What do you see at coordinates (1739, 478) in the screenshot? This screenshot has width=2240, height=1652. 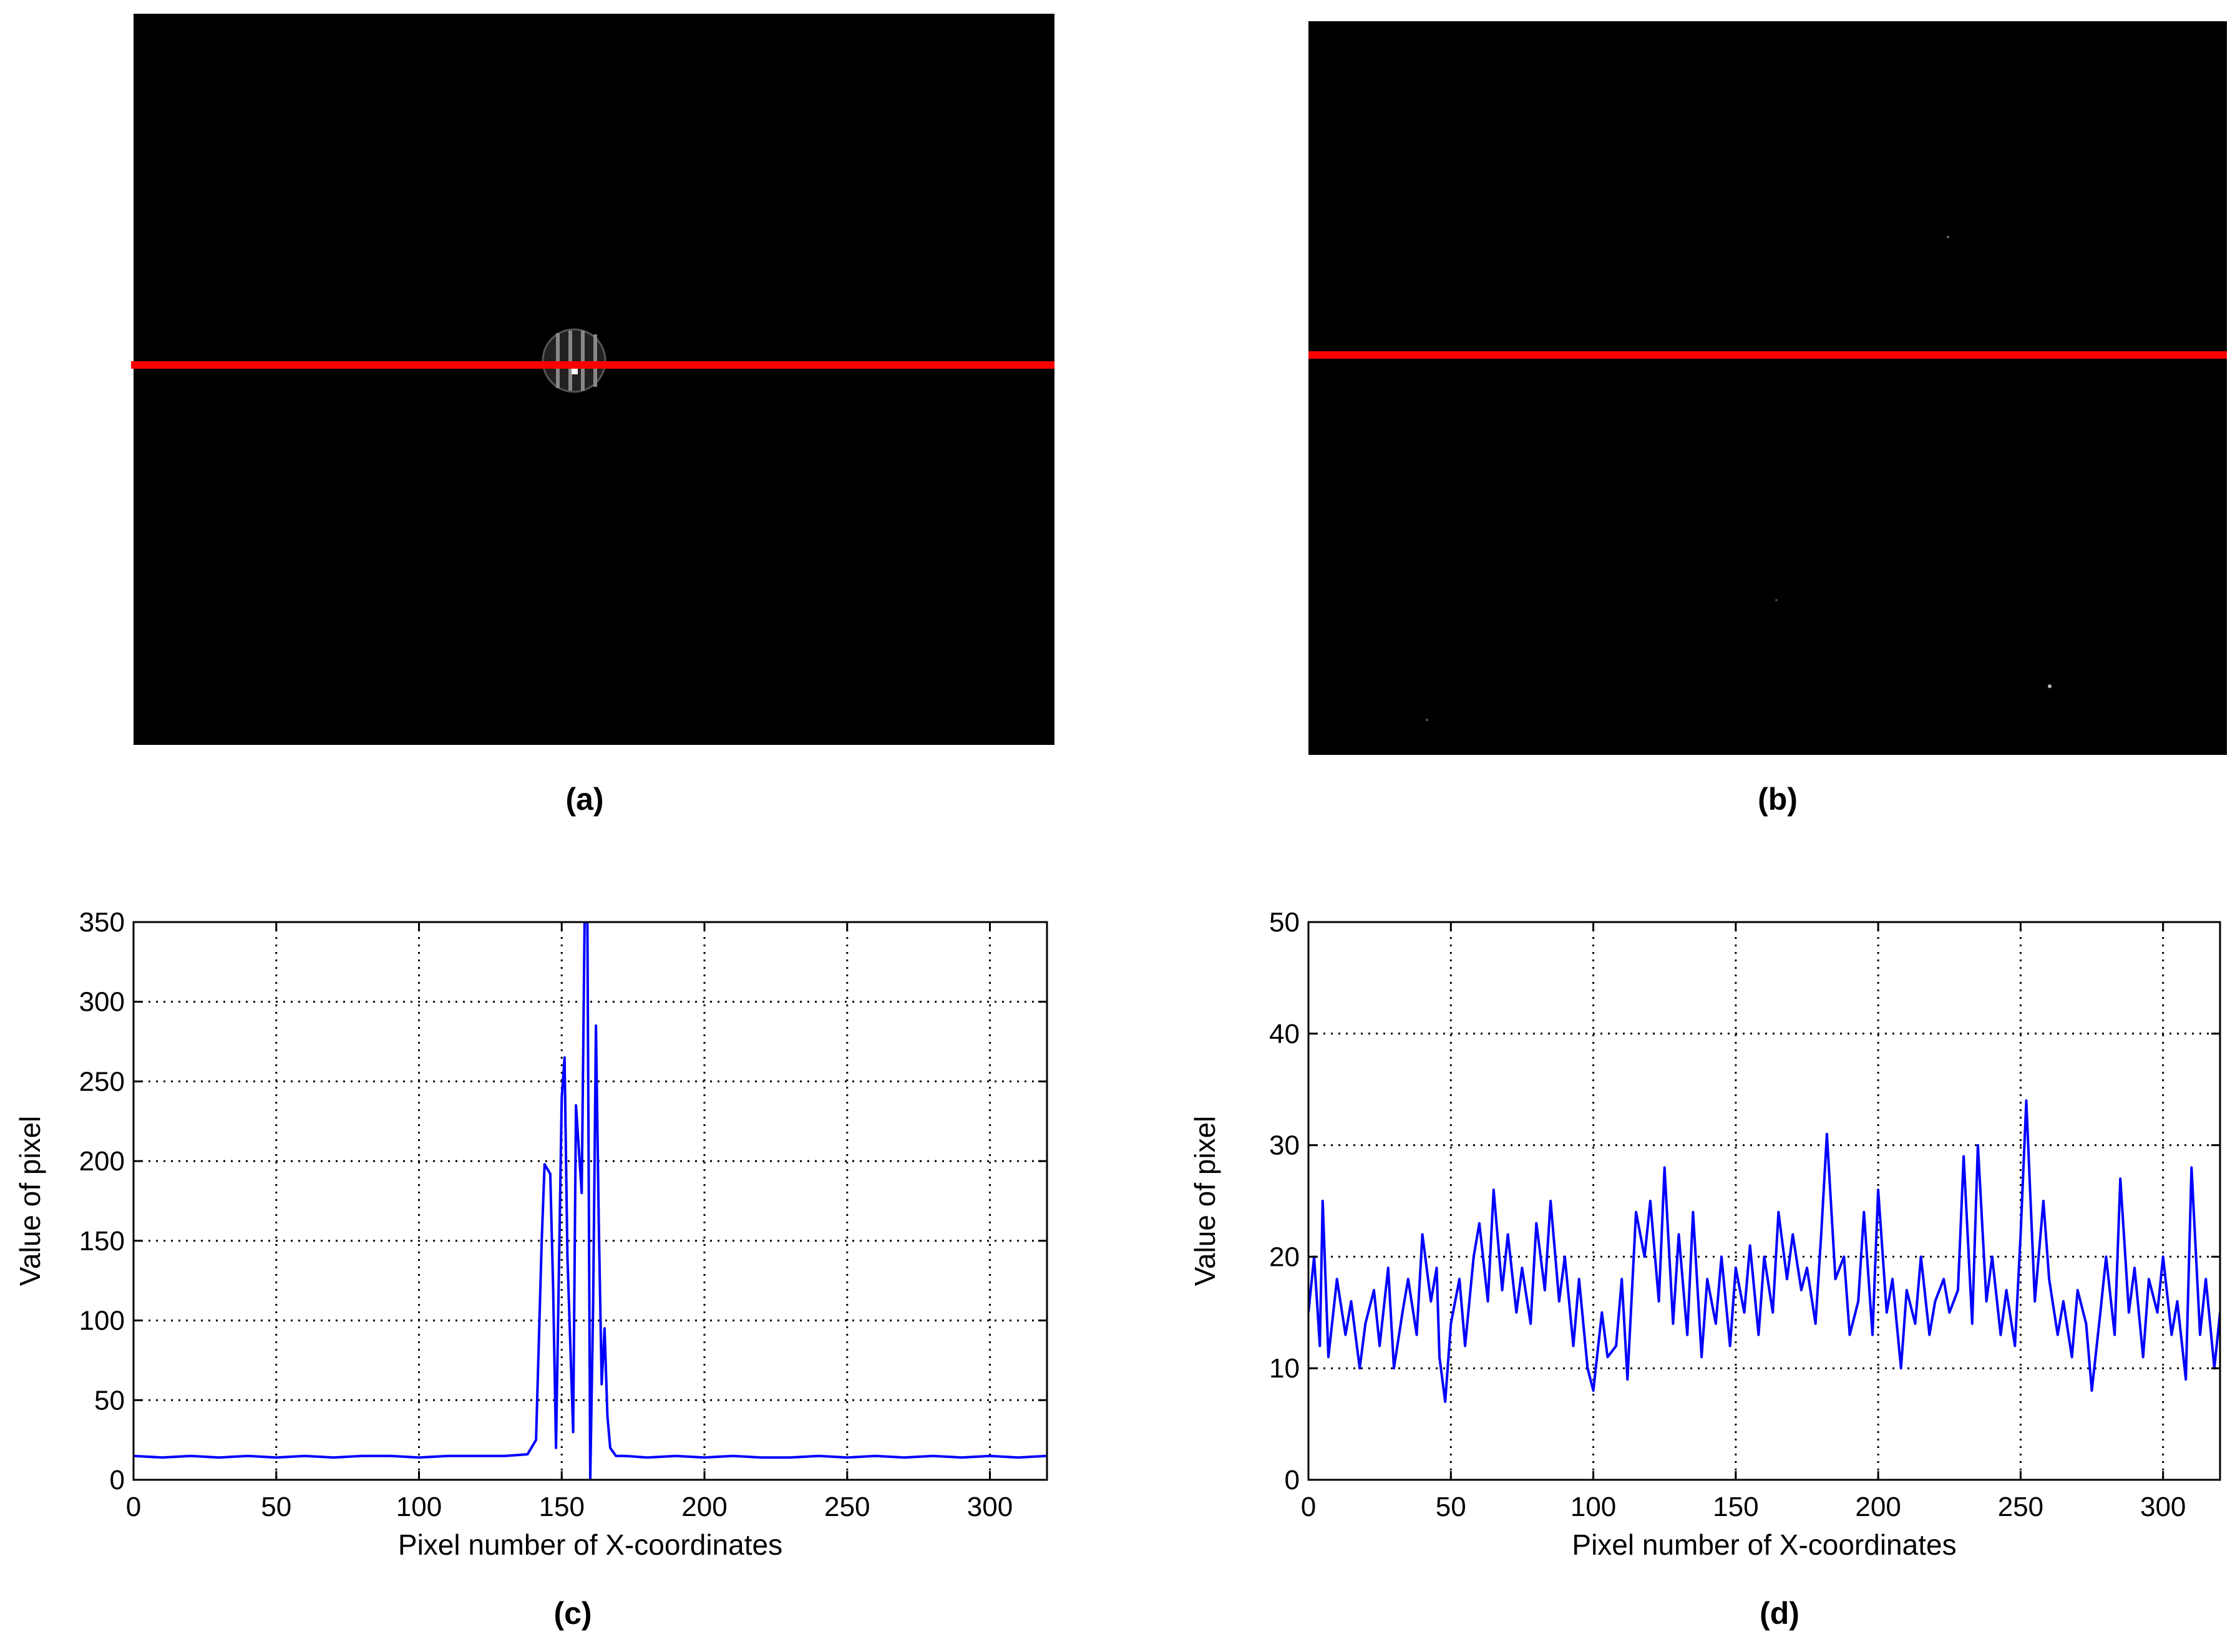 I see `image-b-drawing` at bounding box center [1739, 478].